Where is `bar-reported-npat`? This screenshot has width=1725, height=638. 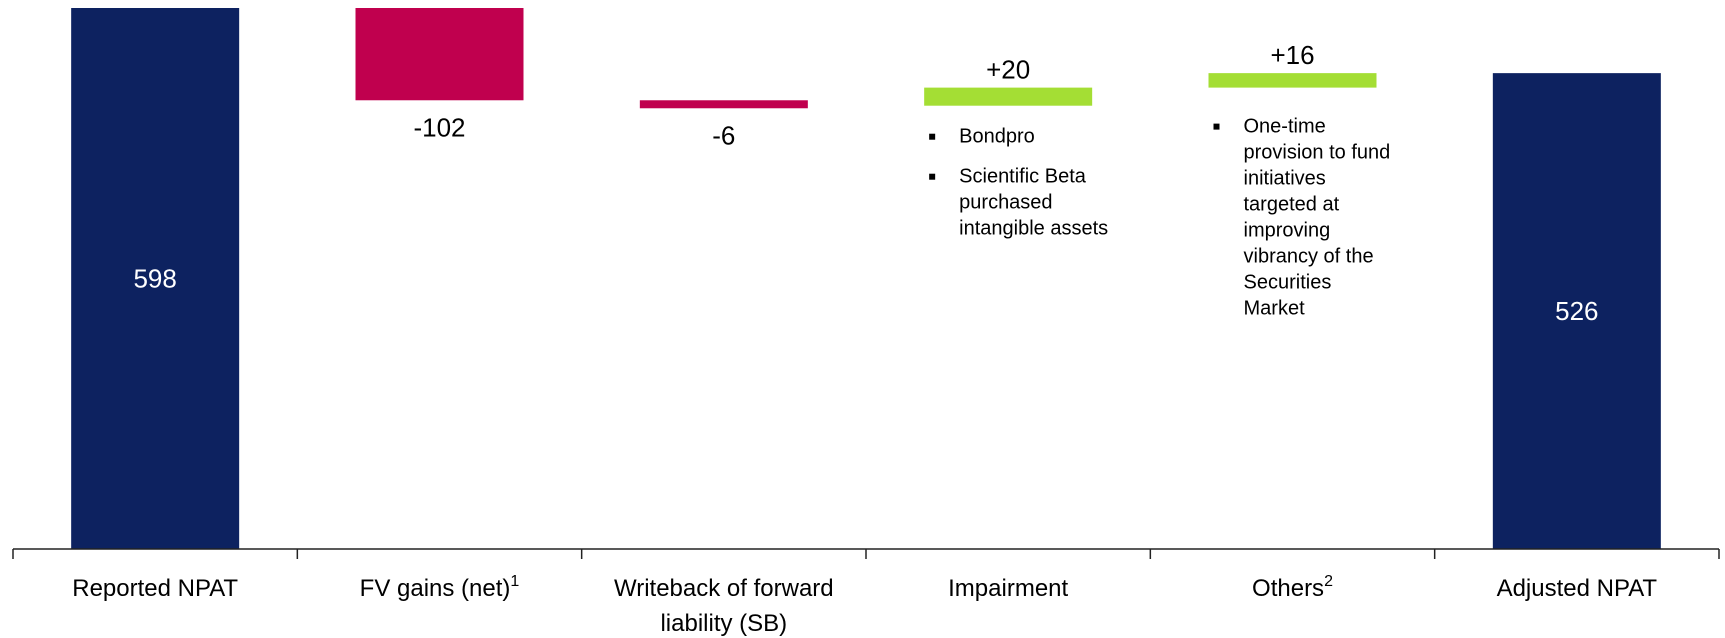 bar-reported-npat is located at coordinates (155, 278).